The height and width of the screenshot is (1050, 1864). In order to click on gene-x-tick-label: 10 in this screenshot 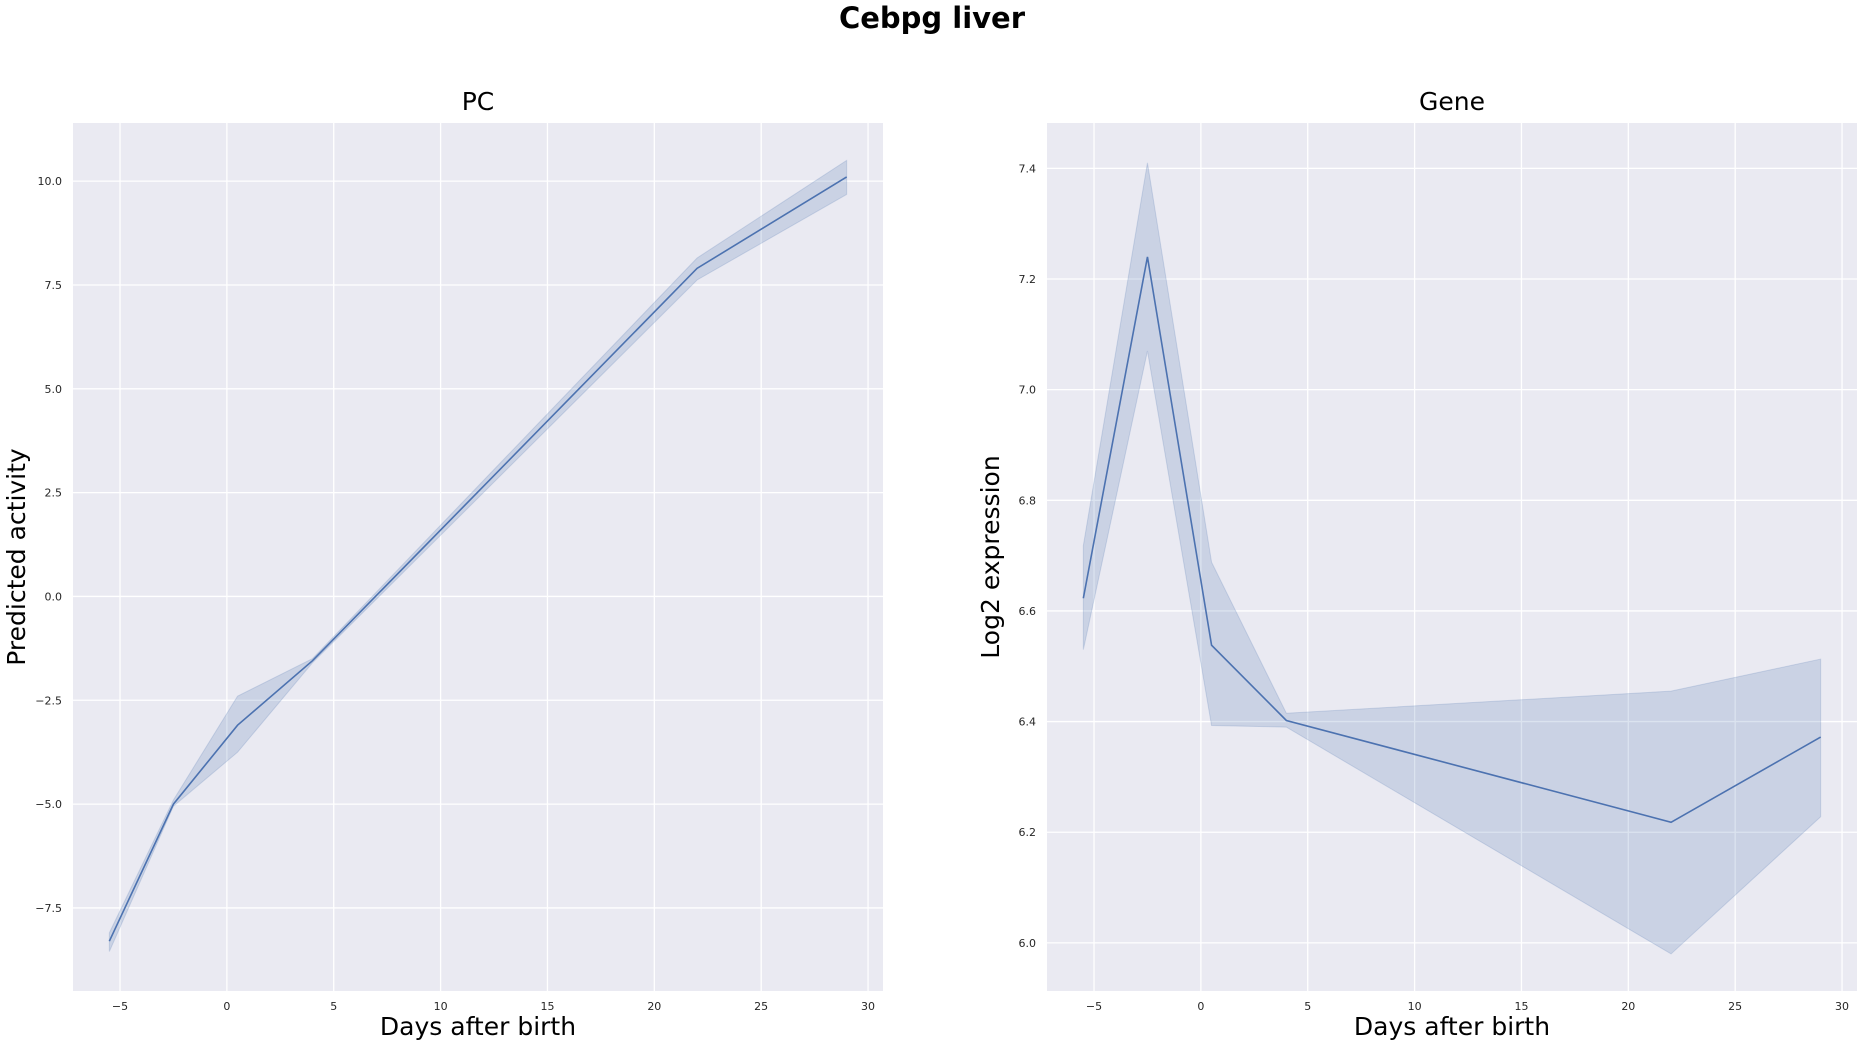, I will do `click(1415, 1006)`.